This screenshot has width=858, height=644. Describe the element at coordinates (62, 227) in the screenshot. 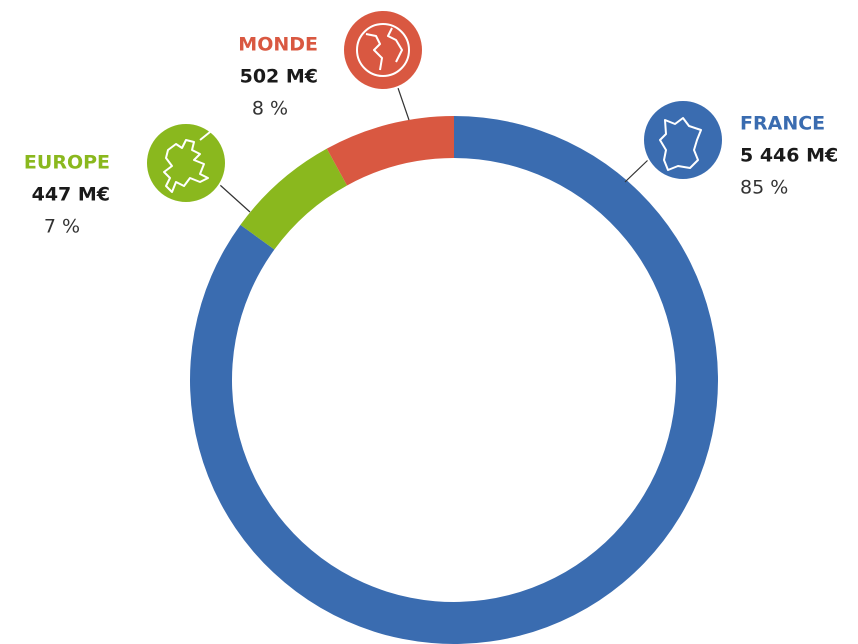

I see `percent-label: 7 %` at that location.